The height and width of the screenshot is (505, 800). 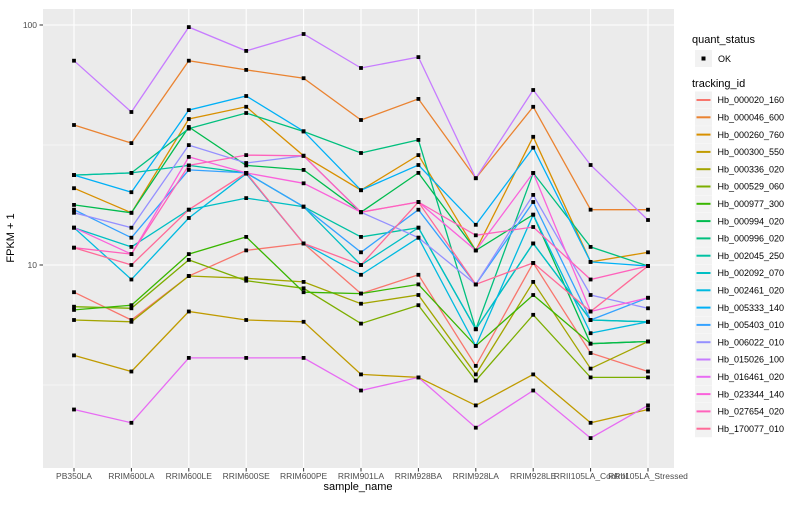 What do you see at coordinates (751, 169) in the screenshot?
I see `legend-item-label: Hb_000336_020` at bounding box center [751, 169].